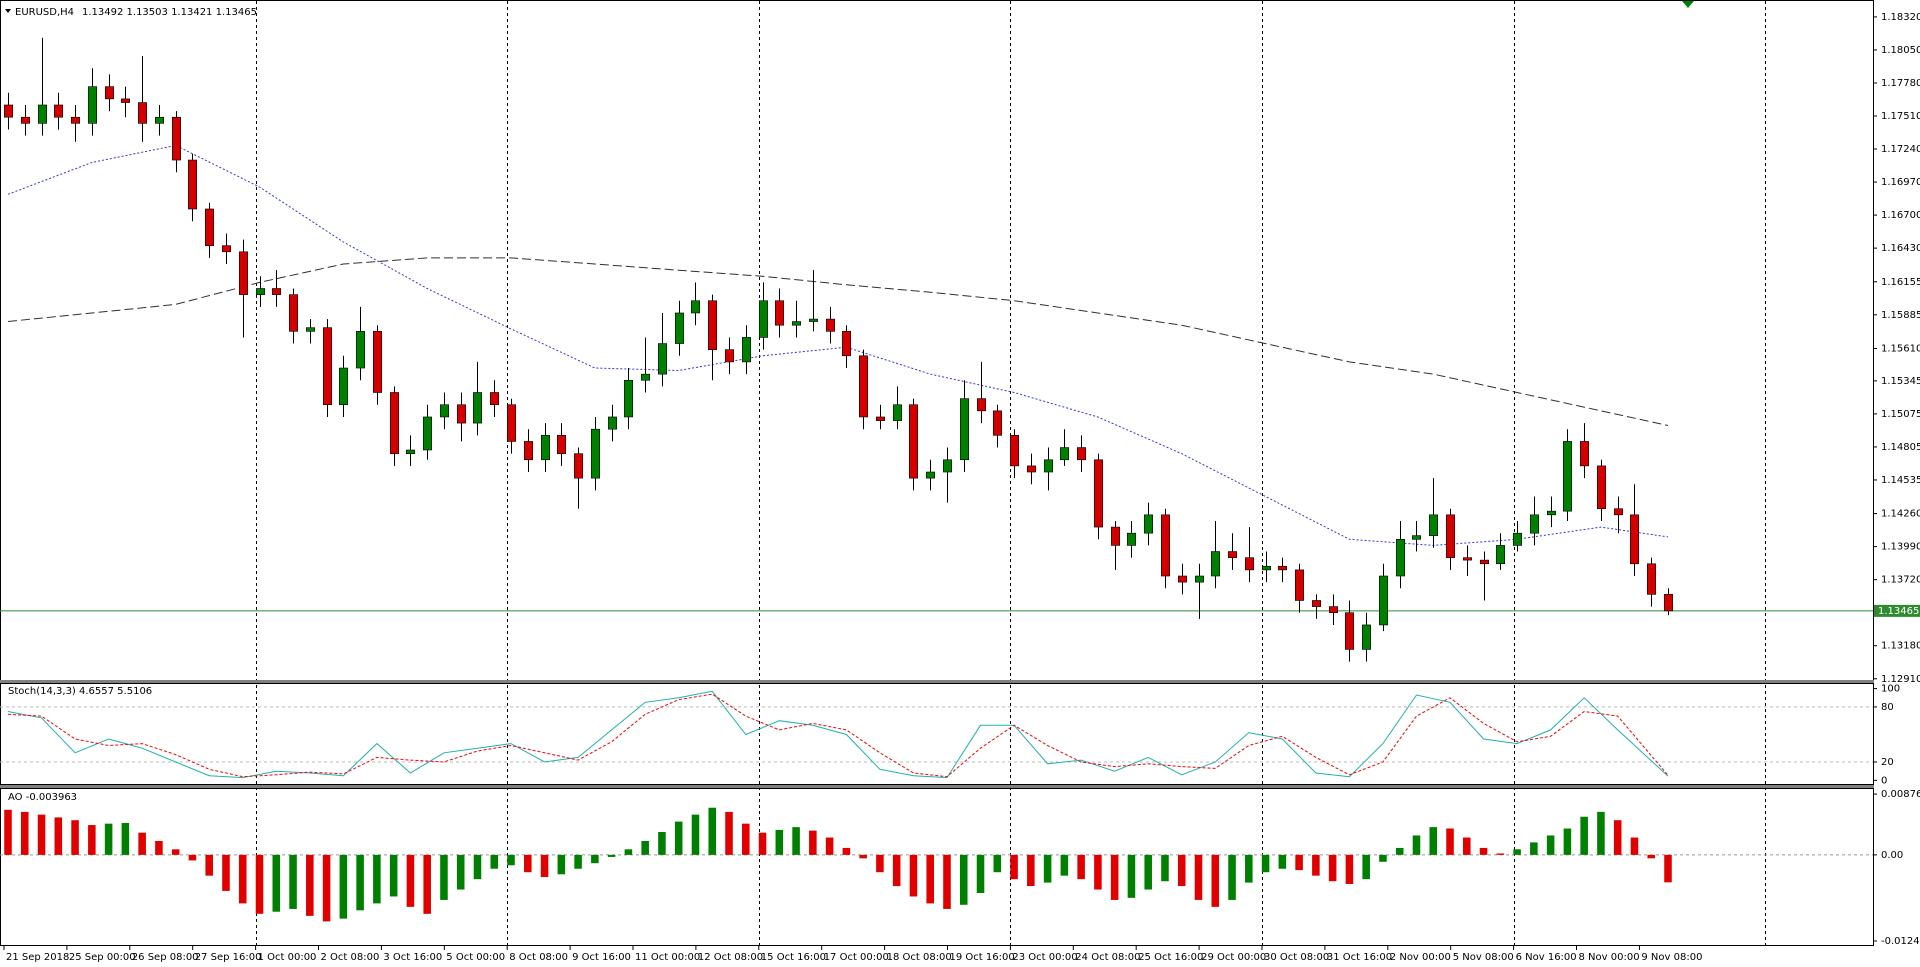 The image size is (1920, 967). What do you see at coordinates (1887, 707) in the screenshot?
I see `y-tick-label: 80` at bounding box center [1887, 707].